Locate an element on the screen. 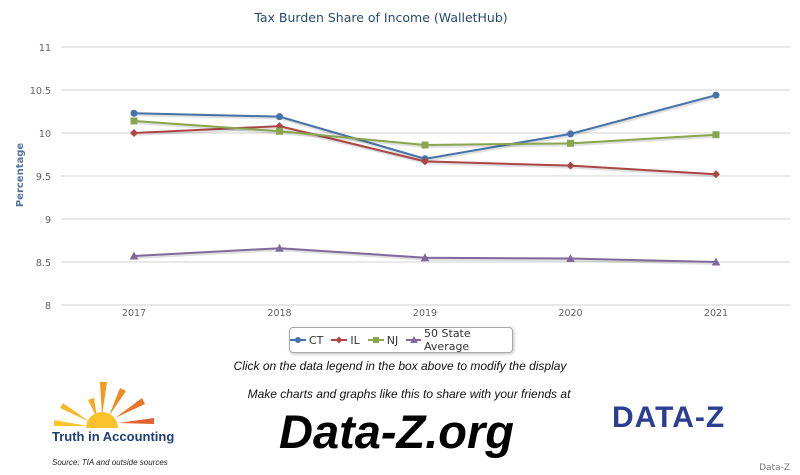 The height and width of the screenshot is (475, 800). y-tick-label: 9.5 is located at coordinates (43, 177).